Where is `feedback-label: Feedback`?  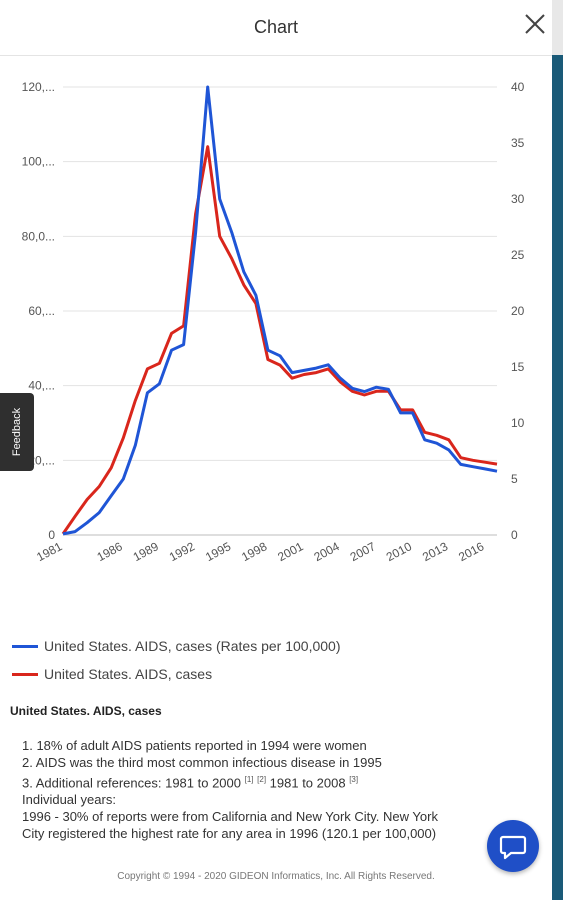
feedback-label: Feedback is located at coordinates (17, 432).